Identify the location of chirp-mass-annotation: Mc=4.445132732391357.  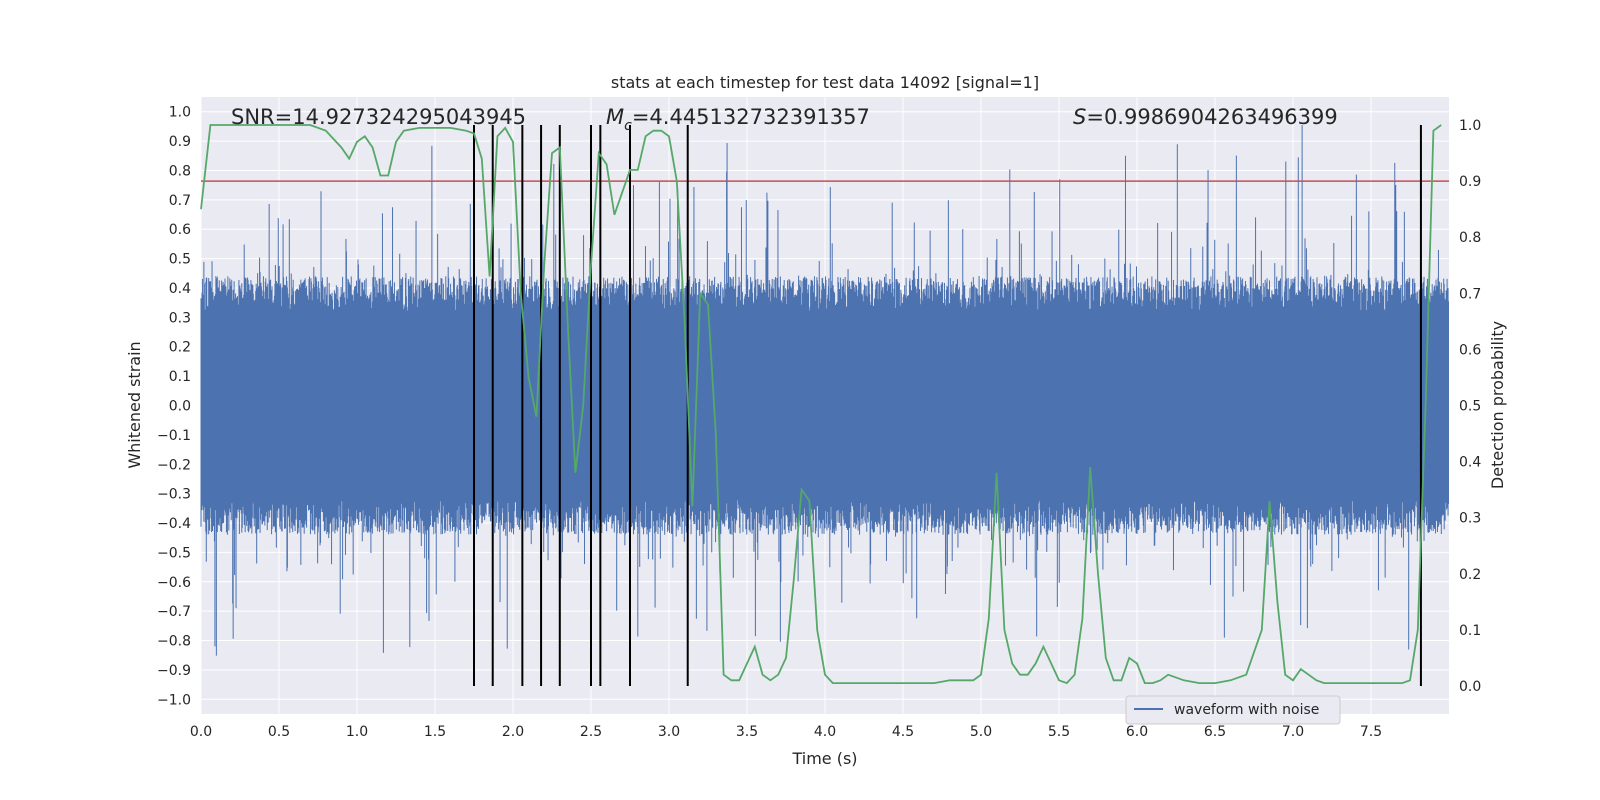
(738, 119).